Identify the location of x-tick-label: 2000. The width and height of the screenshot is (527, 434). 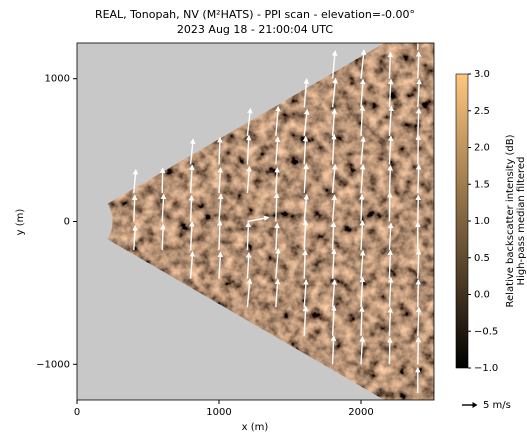
(360, 412).